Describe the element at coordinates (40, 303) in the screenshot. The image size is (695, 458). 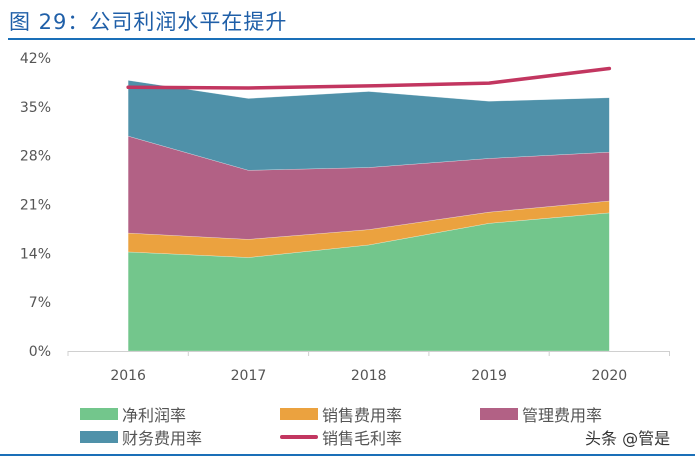
I see `y-tick-label: 7%` at that location.